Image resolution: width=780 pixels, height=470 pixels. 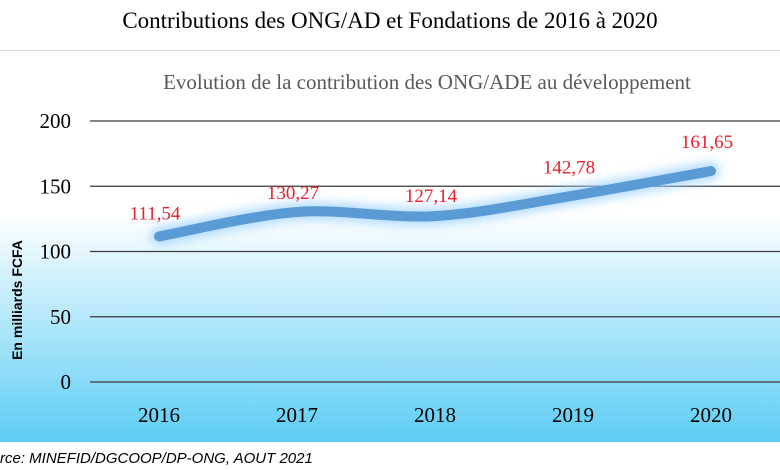 I want to click on x-tick-label: 2019, so click(x=573, y=415).